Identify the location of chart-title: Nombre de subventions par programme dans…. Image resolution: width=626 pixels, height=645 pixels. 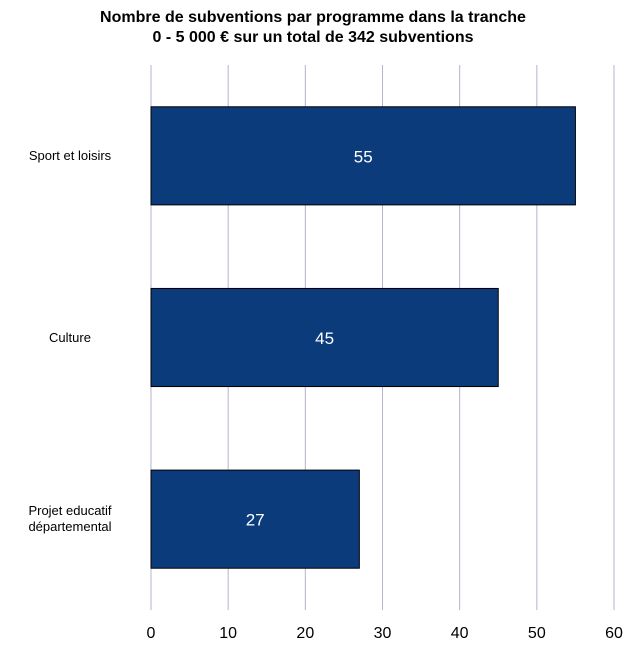
(313, 27).